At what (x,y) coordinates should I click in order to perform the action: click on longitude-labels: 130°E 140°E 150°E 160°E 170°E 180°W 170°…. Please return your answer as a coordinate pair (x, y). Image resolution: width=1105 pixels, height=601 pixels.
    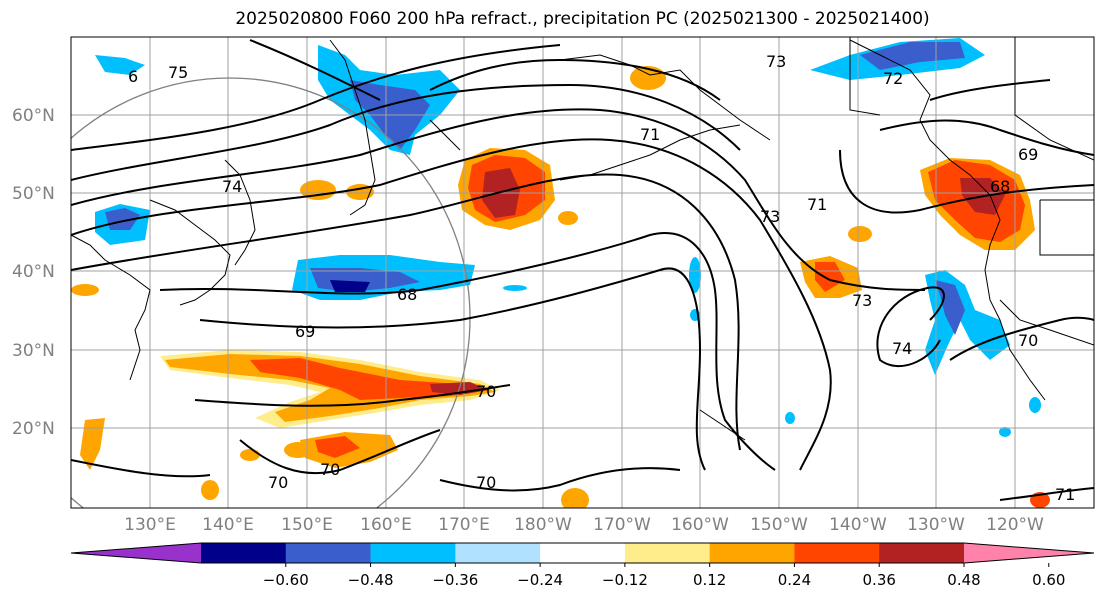
    Looking at the image, I should click on (584, 525).